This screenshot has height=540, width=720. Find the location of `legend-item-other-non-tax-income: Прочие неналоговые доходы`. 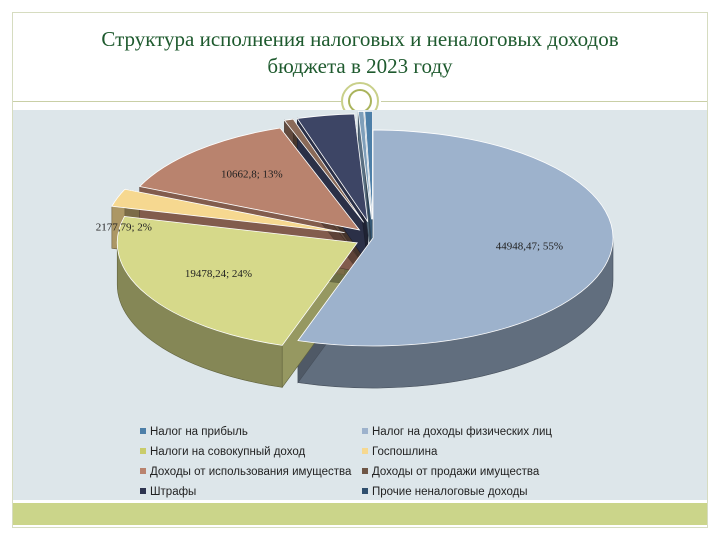

legend-item-other-non-tax-income: Прочие неналоговые доходы is located at coordinates (445, 492).